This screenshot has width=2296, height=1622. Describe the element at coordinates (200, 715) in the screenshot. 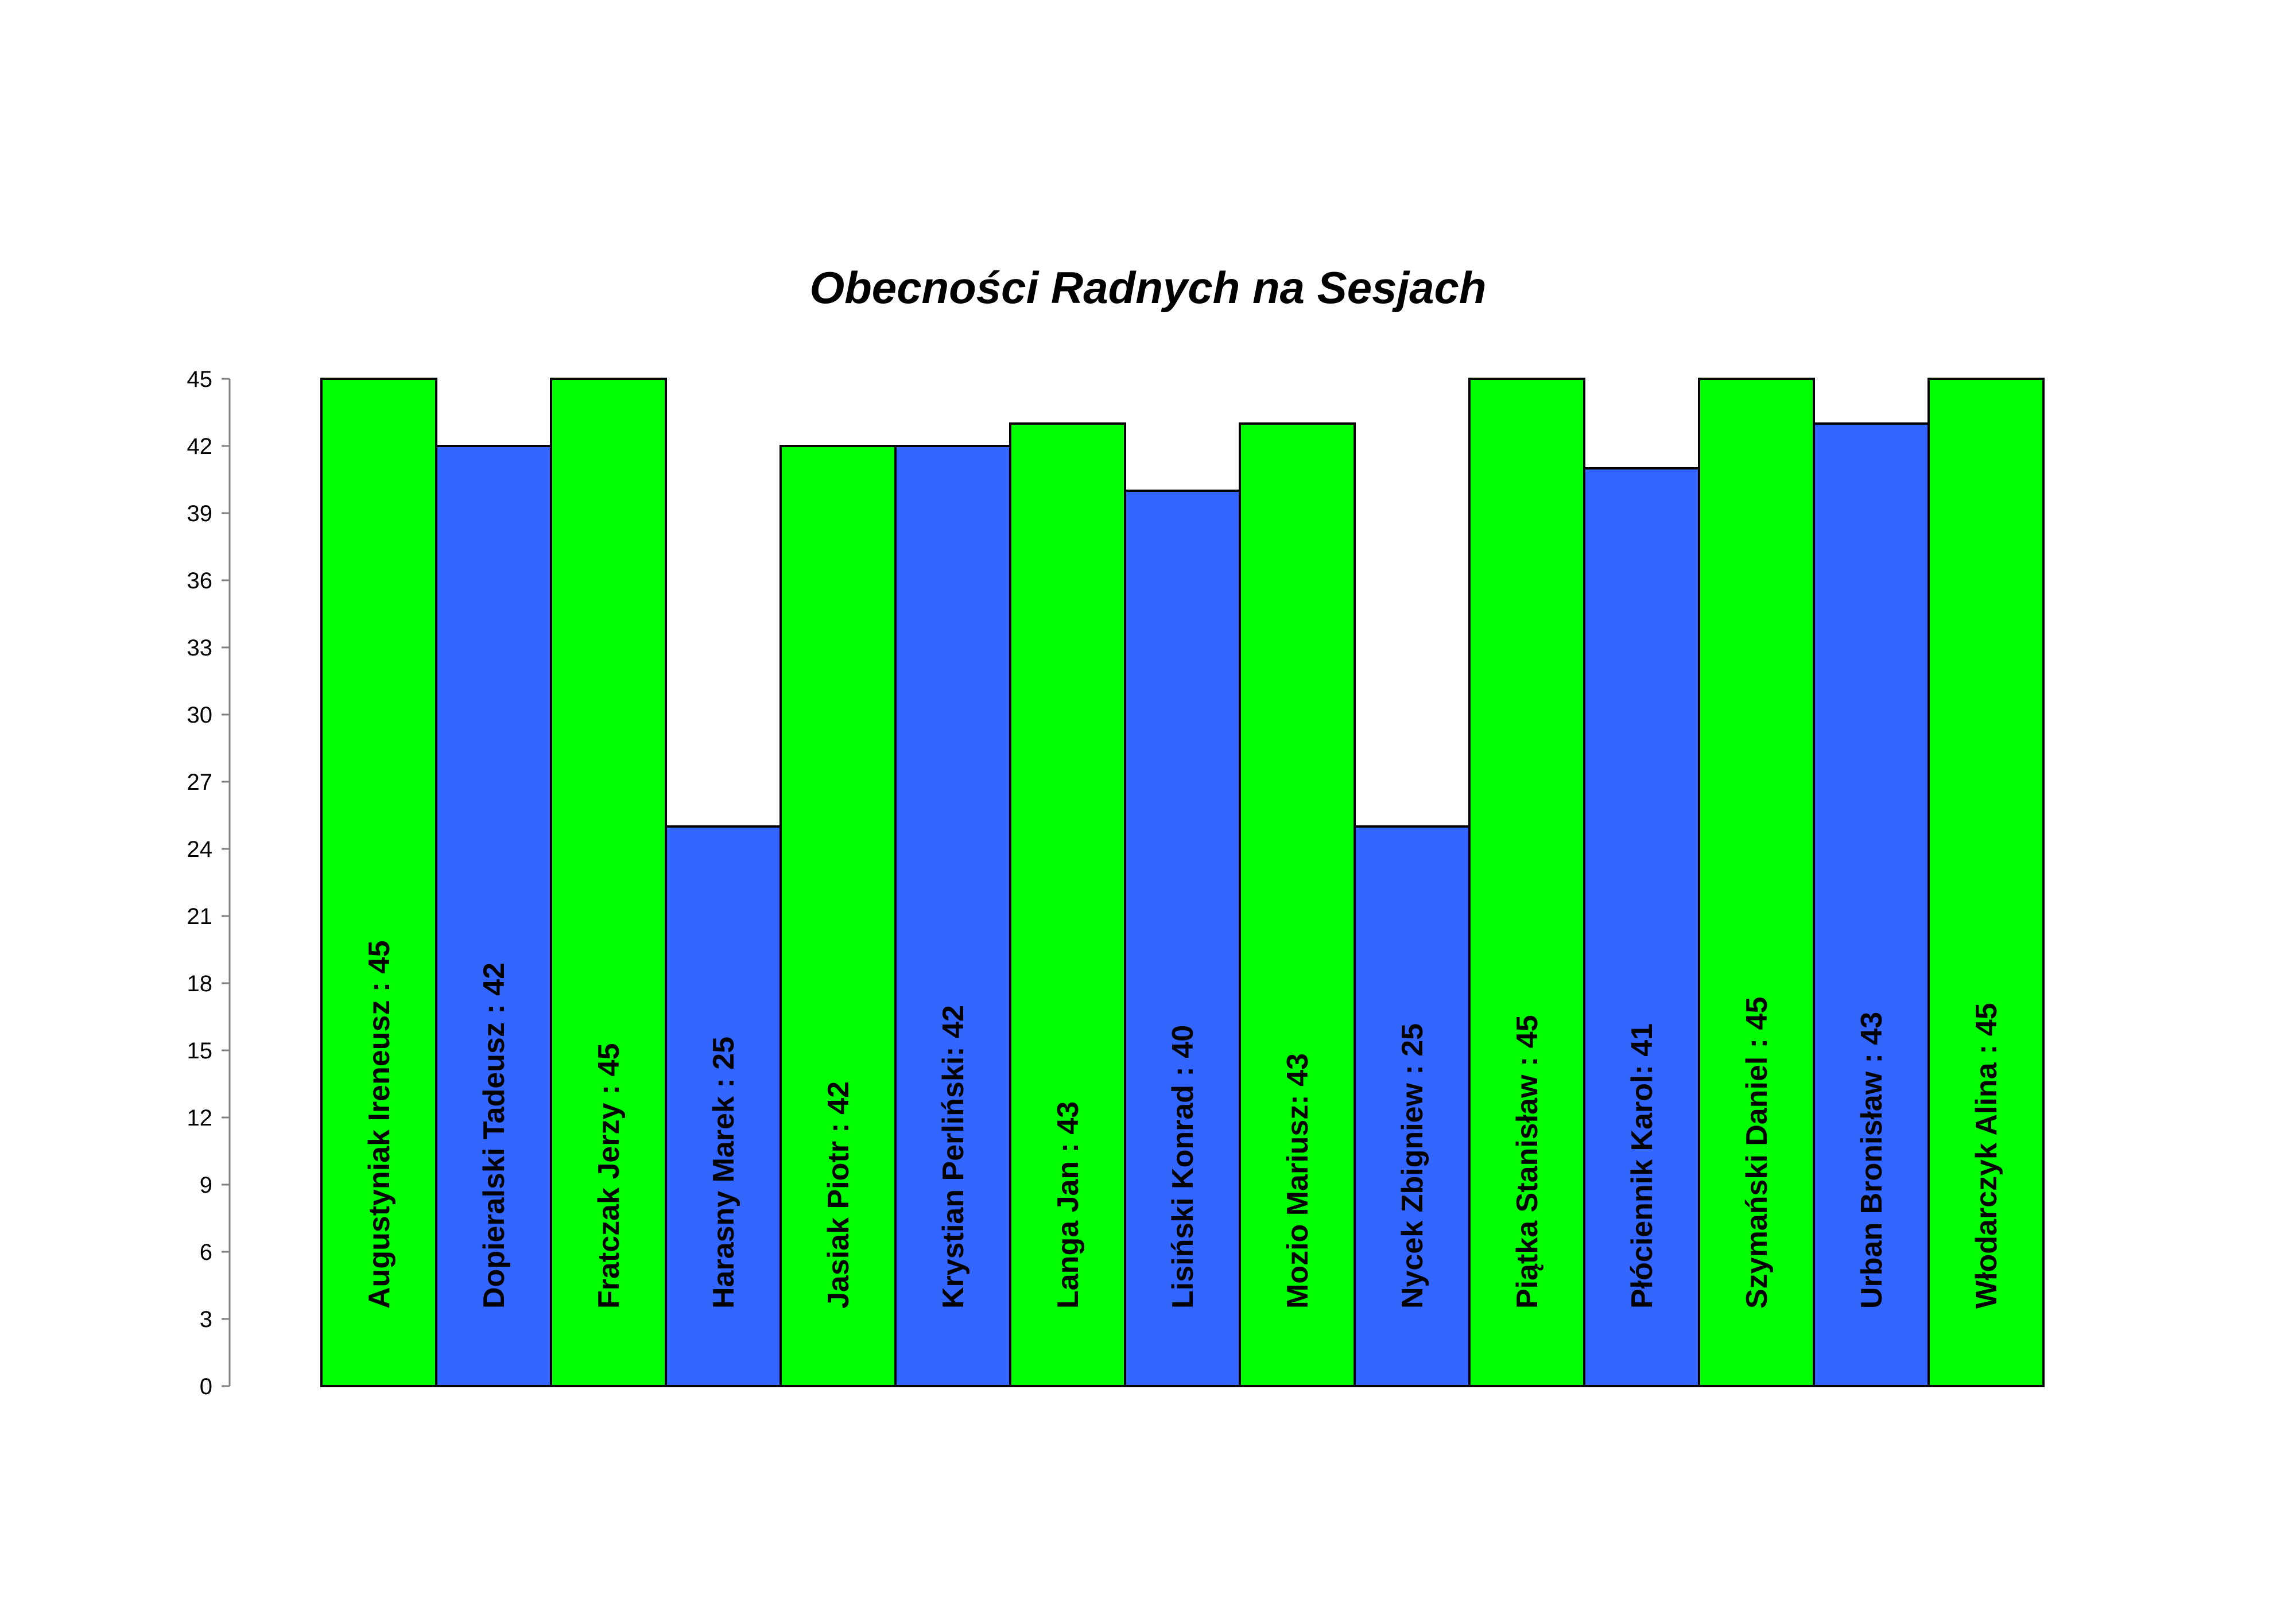

I see `y-tick-label: 30` at that location.